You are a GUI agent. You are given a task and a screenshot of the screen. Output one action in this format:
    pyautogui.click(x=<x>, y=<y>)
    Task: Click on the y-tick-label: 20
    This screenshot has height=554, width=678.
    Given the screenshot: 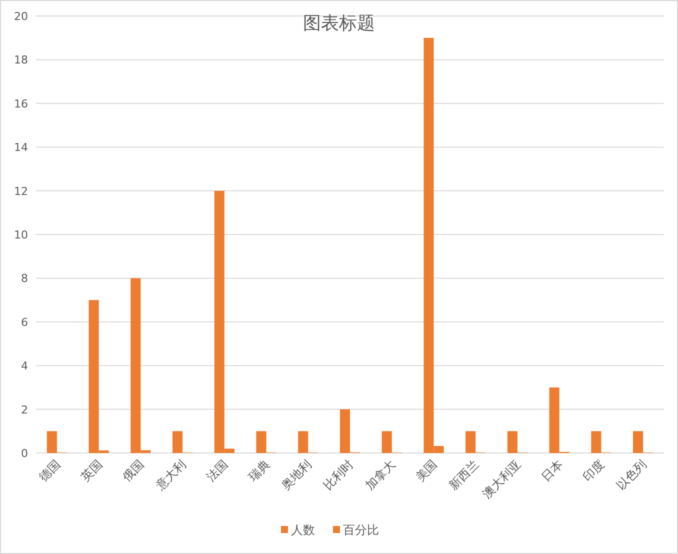 What is the action you would take?
    pyautogui.click(x=21, y=16)
    